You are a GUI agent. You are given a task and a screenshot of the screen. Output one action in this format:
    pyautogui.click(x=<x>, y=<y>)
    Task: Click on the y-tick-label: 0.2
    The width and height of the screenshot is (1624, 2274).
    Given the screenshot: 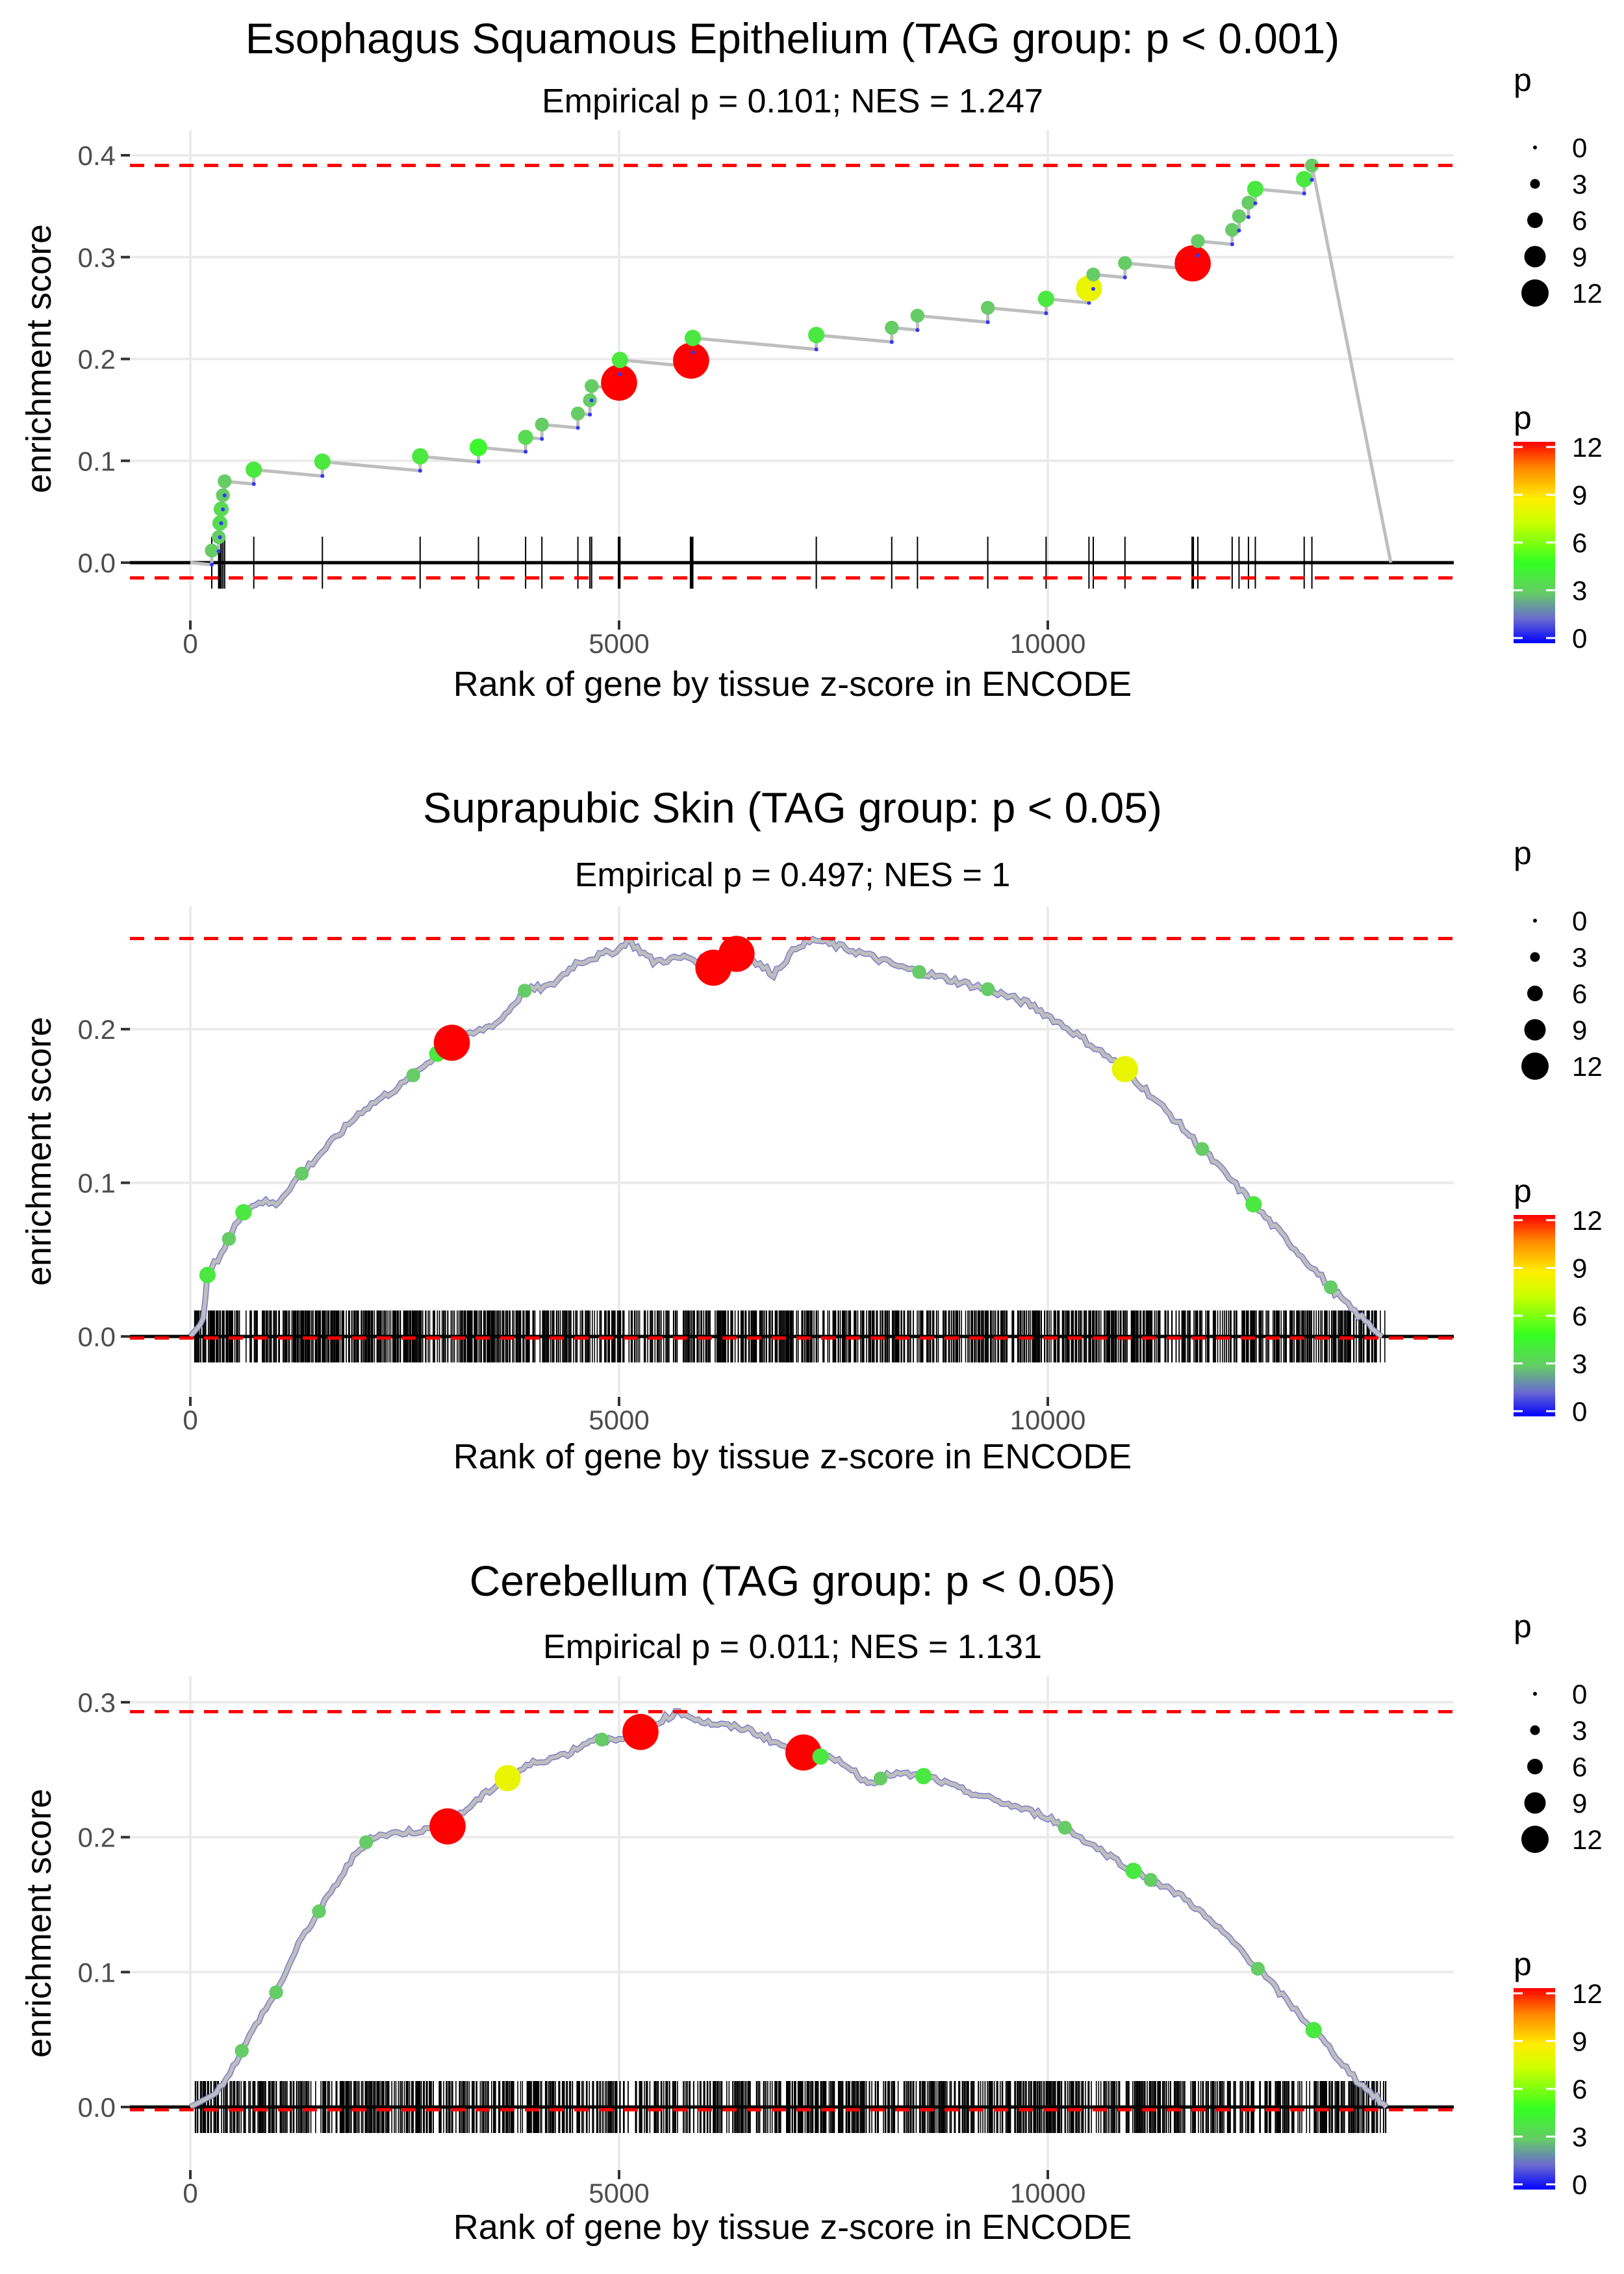 What is the action you would take?
    pyautogui.click(x=97, y=1837)
    